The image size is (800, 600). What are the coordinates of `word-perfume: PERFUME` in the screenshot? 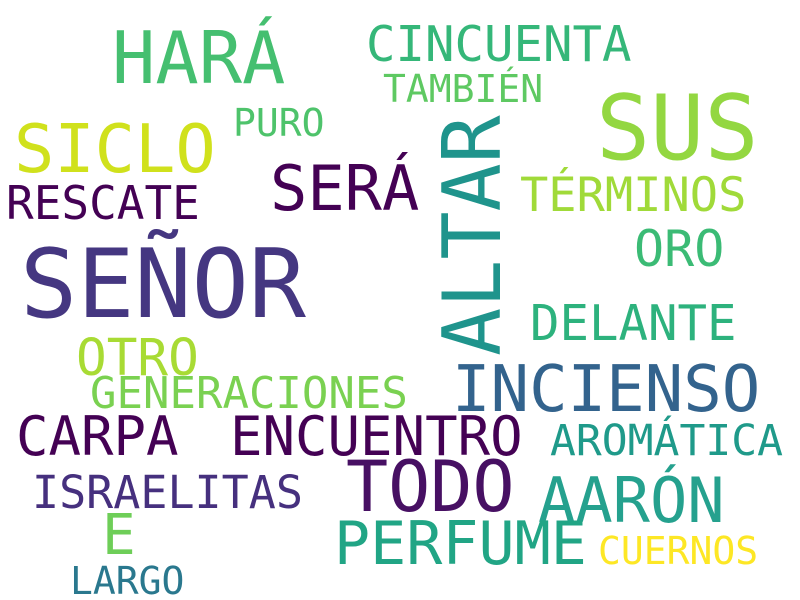 It's located at (460, 544).